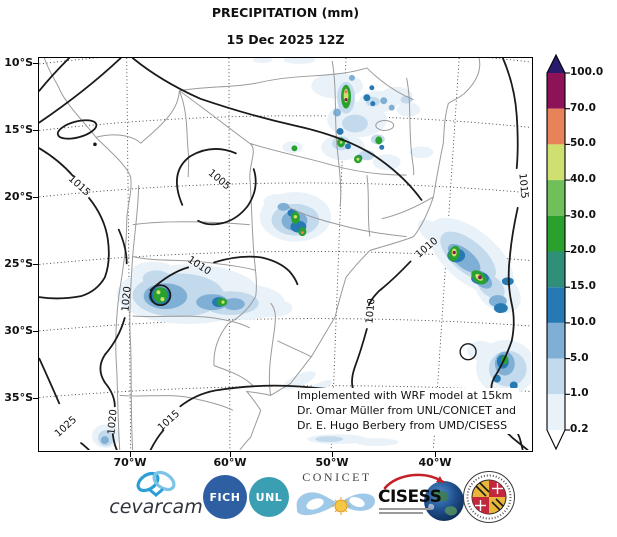 The image size is (617, 537). Describe the element at coordinates (579, 393) in the screenshot. I see `cbar-tick-1: 1.0` at that location.